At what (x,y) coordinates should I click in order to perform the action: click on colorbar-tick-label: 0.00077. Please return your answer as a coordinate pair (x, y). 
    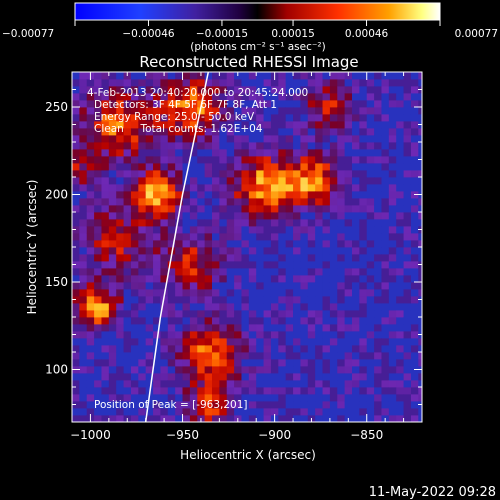
    Looking at the image, I should click on (476, 34).